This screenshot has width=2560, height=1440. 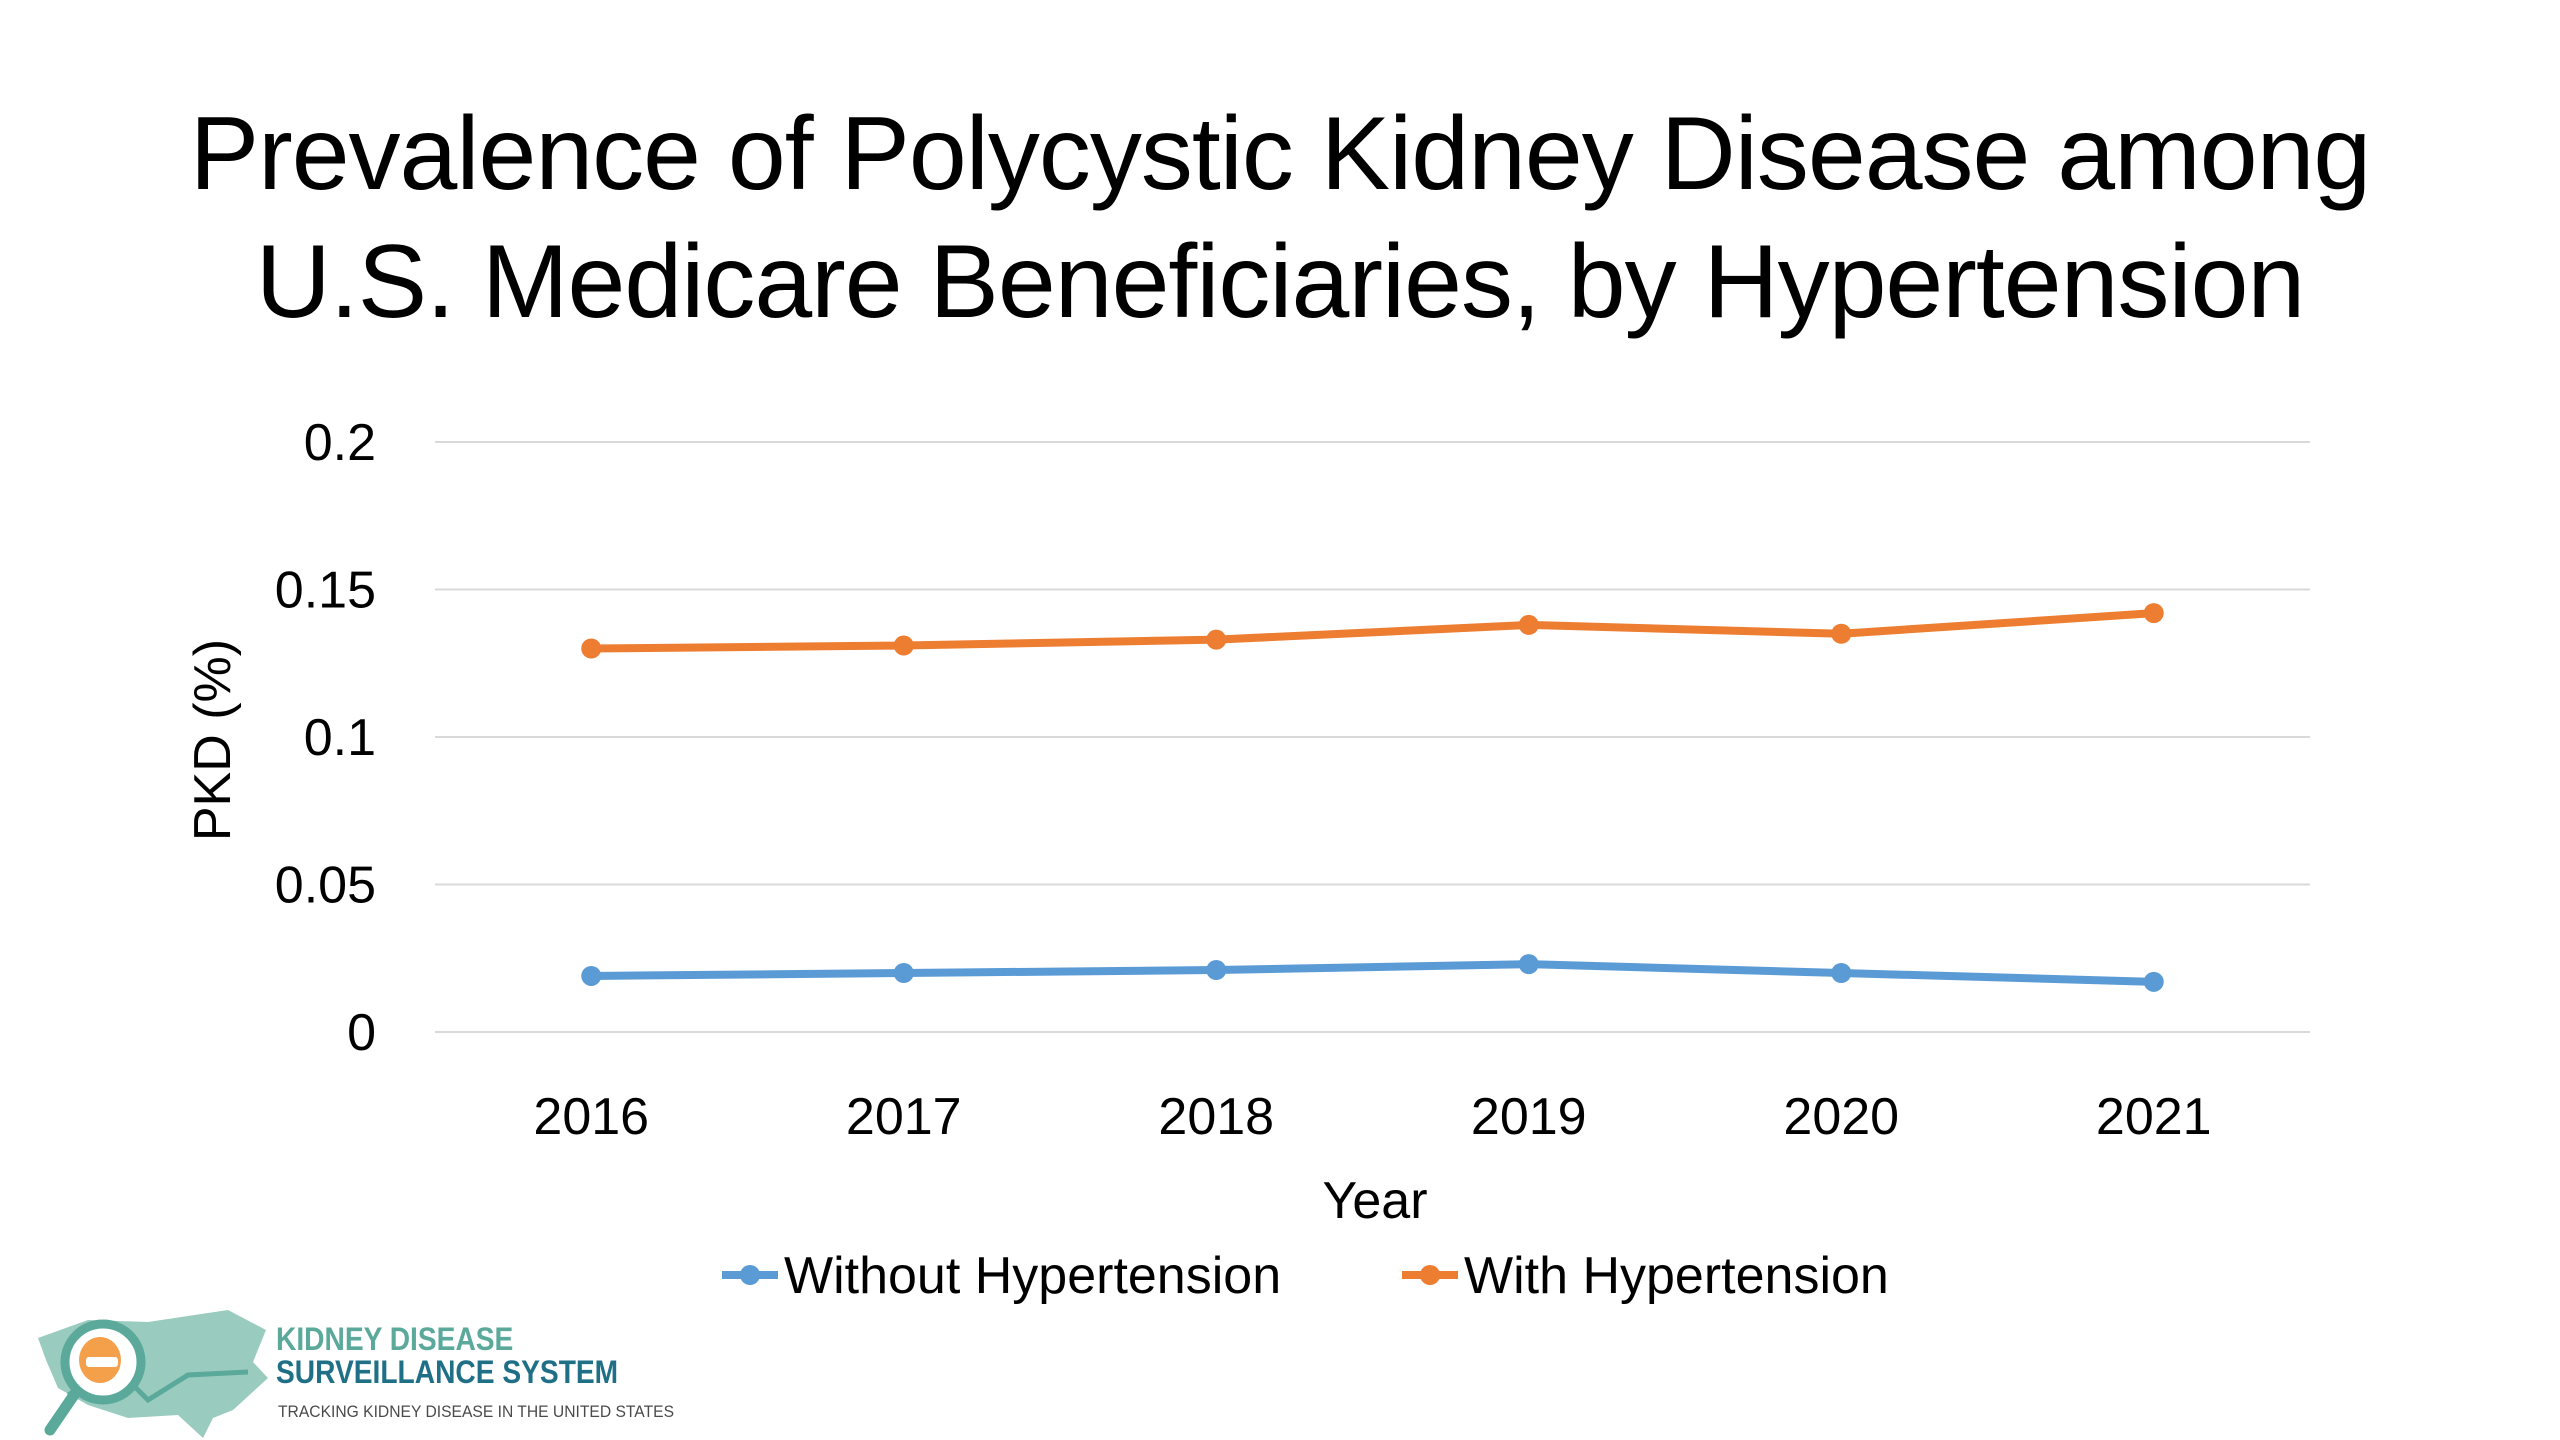 I want to click on series-1-point-2016, so click(x=591, y=648).